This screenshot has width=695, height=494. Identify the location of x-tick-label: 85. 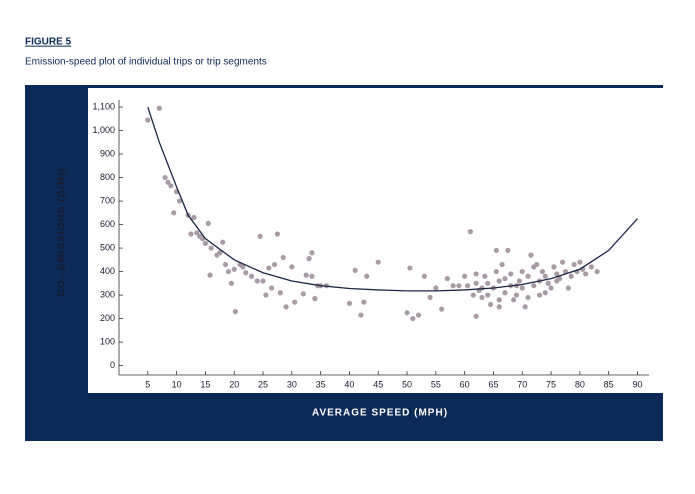
(609, 384).